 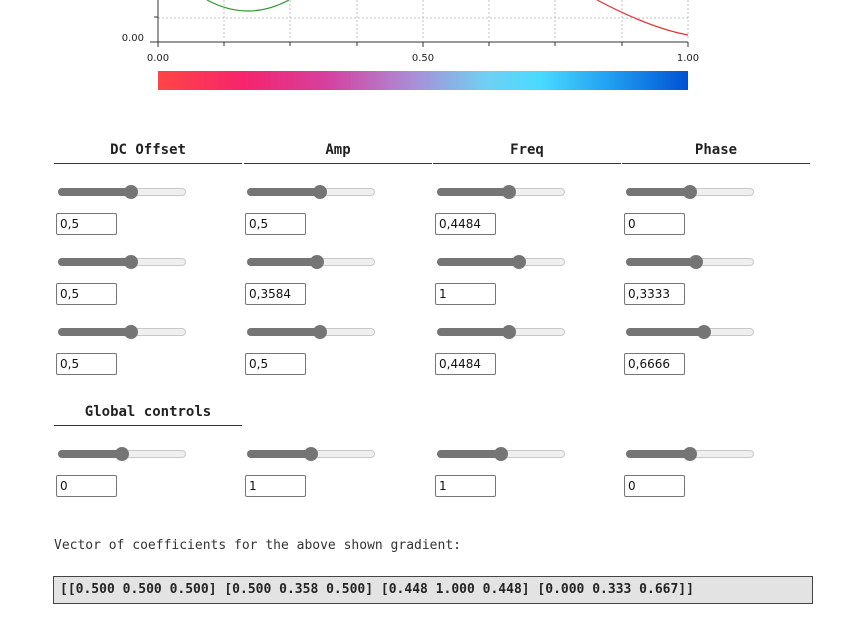 What do you see at coordinates (158, 58) in the screenshot?
I see `x-tick-label: 0.00` at bounding box center [158, 58].